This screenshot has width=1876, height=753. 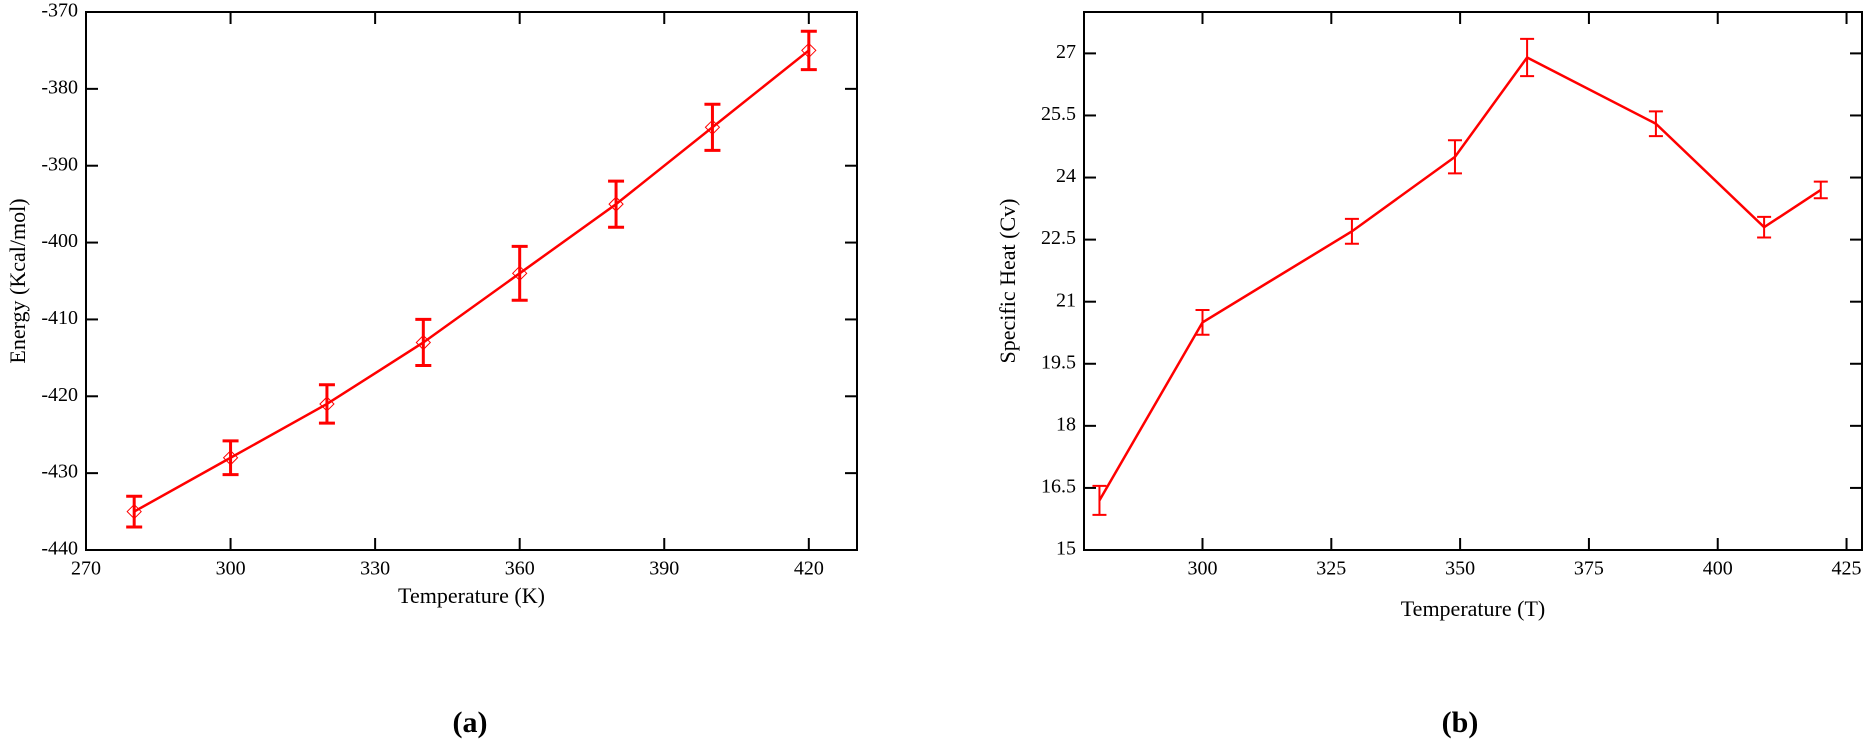 I want to click on y-tick-label: 22.5, so click(x=1058, y=238).